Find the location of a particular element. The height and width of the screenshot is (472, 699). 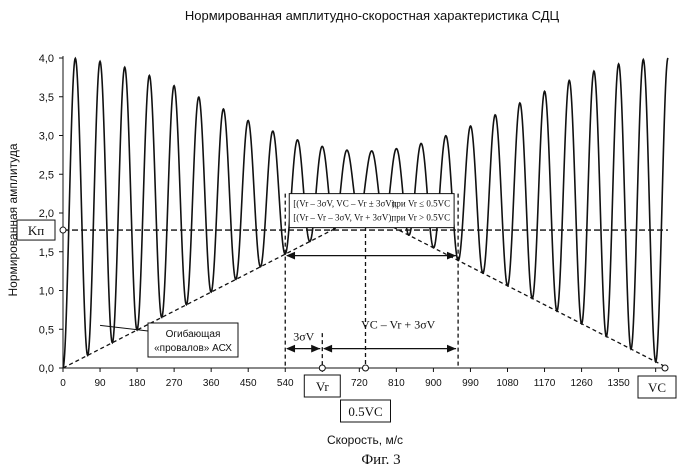

y-tick-label: 1,0 is located at coordinates (46, 292).